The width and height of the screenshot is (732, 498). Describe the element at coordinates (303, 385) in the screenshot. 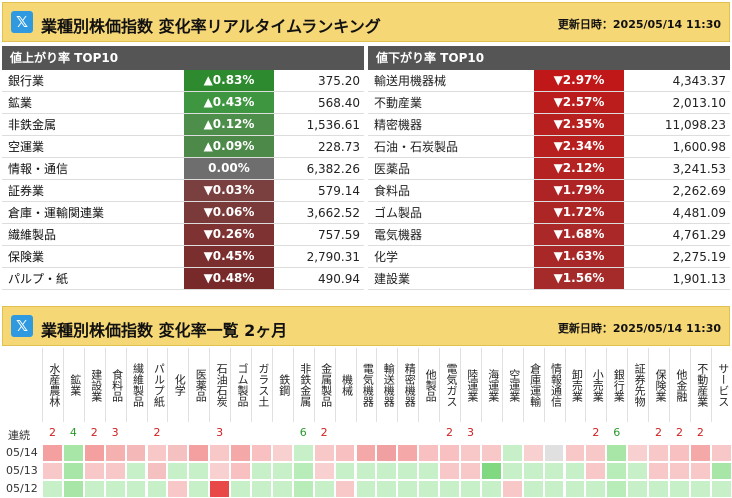

I see `sector-column-header: 非鉄金属` at that location.